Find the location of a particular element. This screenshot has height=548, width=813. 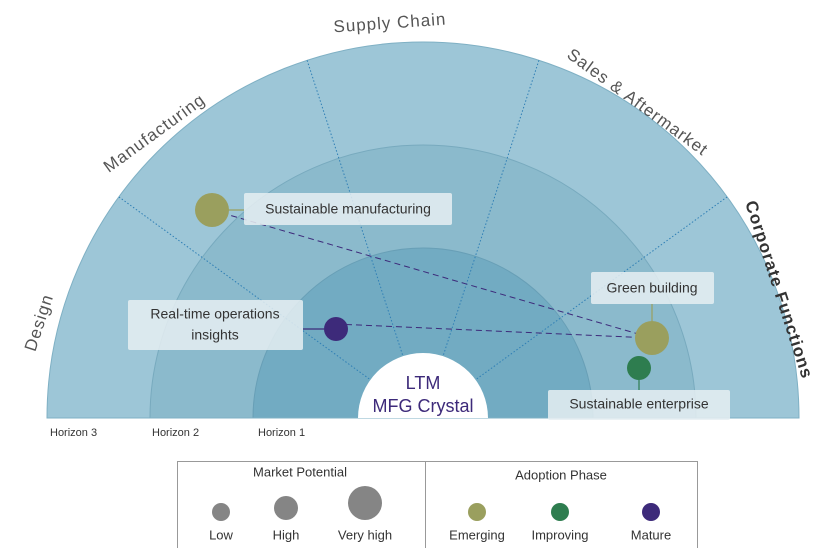

legend-label: Mature is located at coordinates (651, 534).